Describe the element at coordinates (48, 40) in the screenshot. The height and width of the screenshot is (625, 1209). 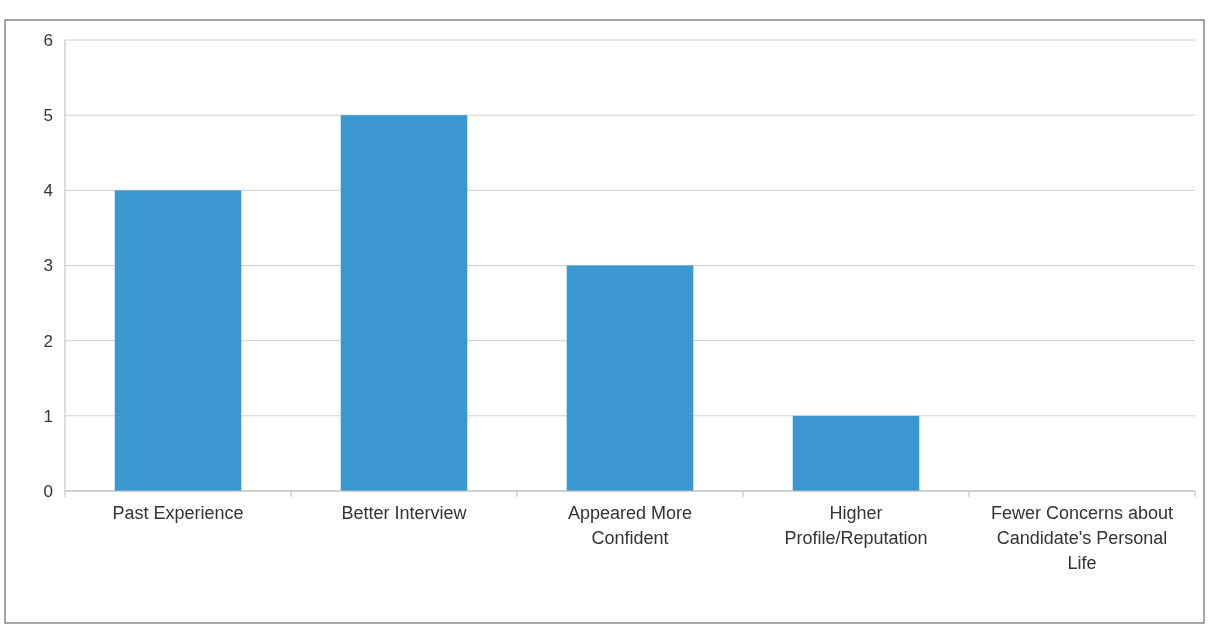
I see `y-tick-label: 6` at that location.